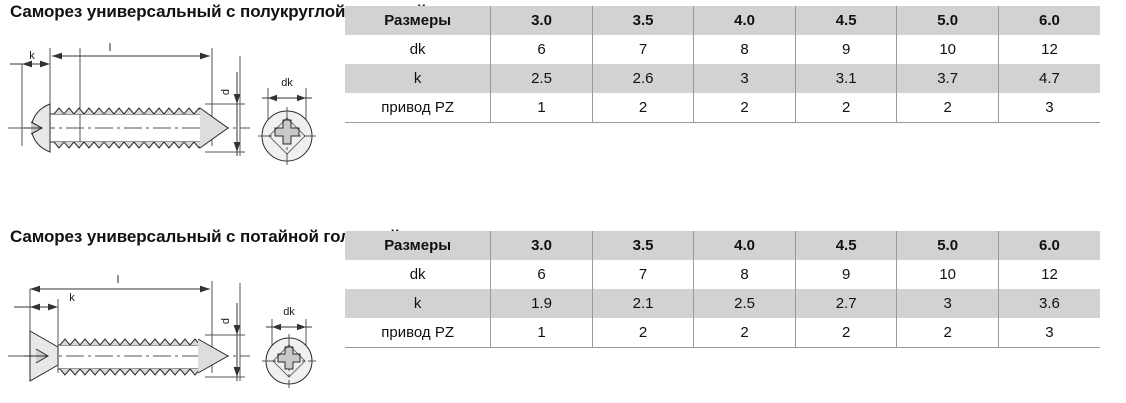 Image resolution: width=1126 pixels, height=403 pixels. I want to click on table-cell: 4.7, so click(1048, 78).